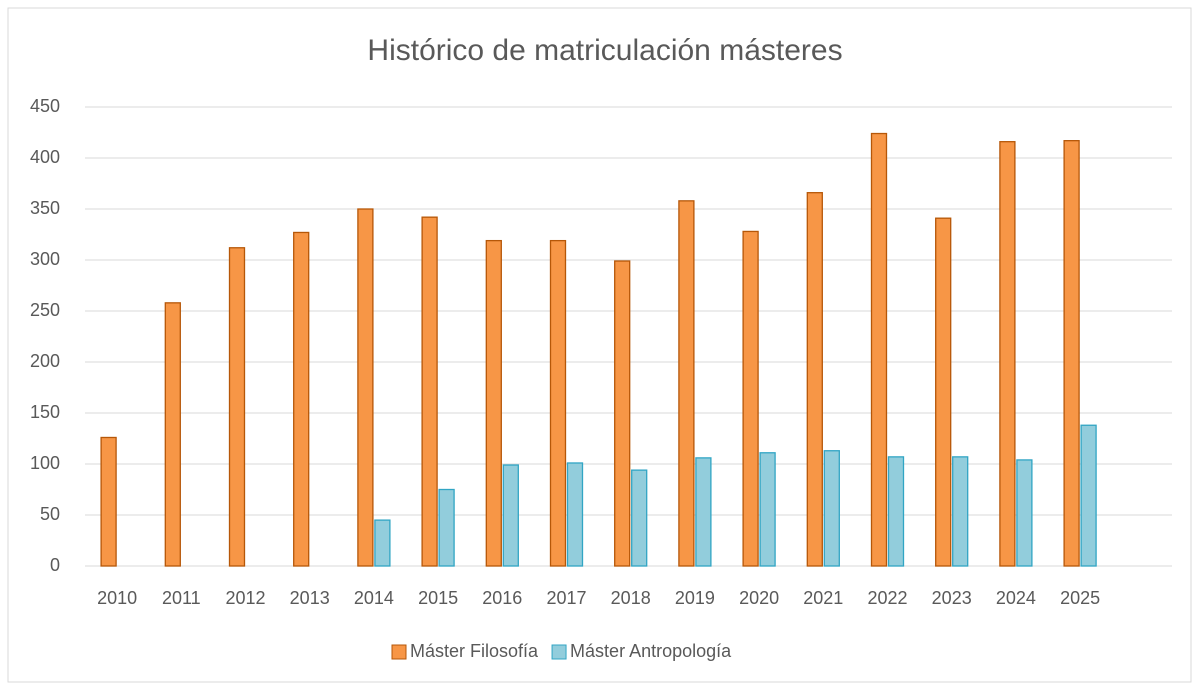 Image resolution: width=1192 pixels, height=683 pixels. What do you see at coordinates (45, 310) in the screenshot?
I see `y-tick-label: 250` at bounding box center [45, 310].